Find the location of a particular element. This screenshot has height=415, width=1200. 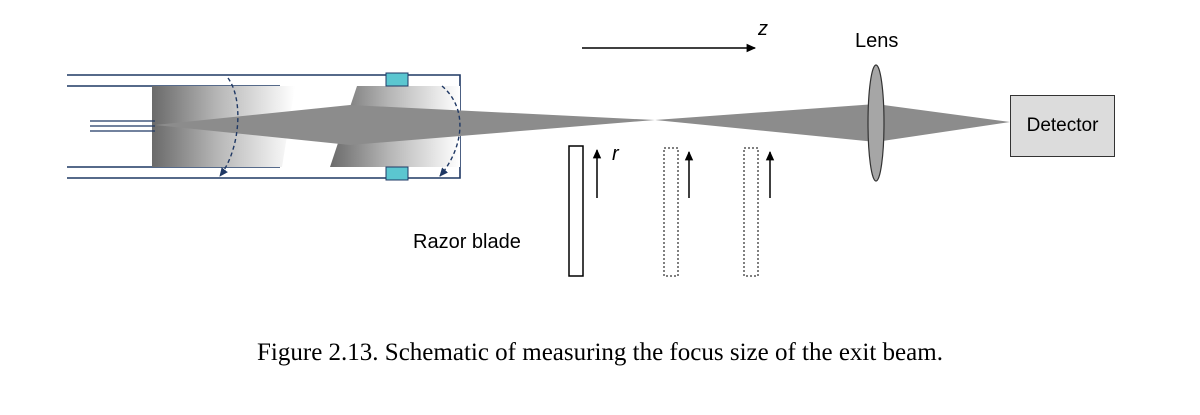

lens-icon is located at coordinates (876, 123).